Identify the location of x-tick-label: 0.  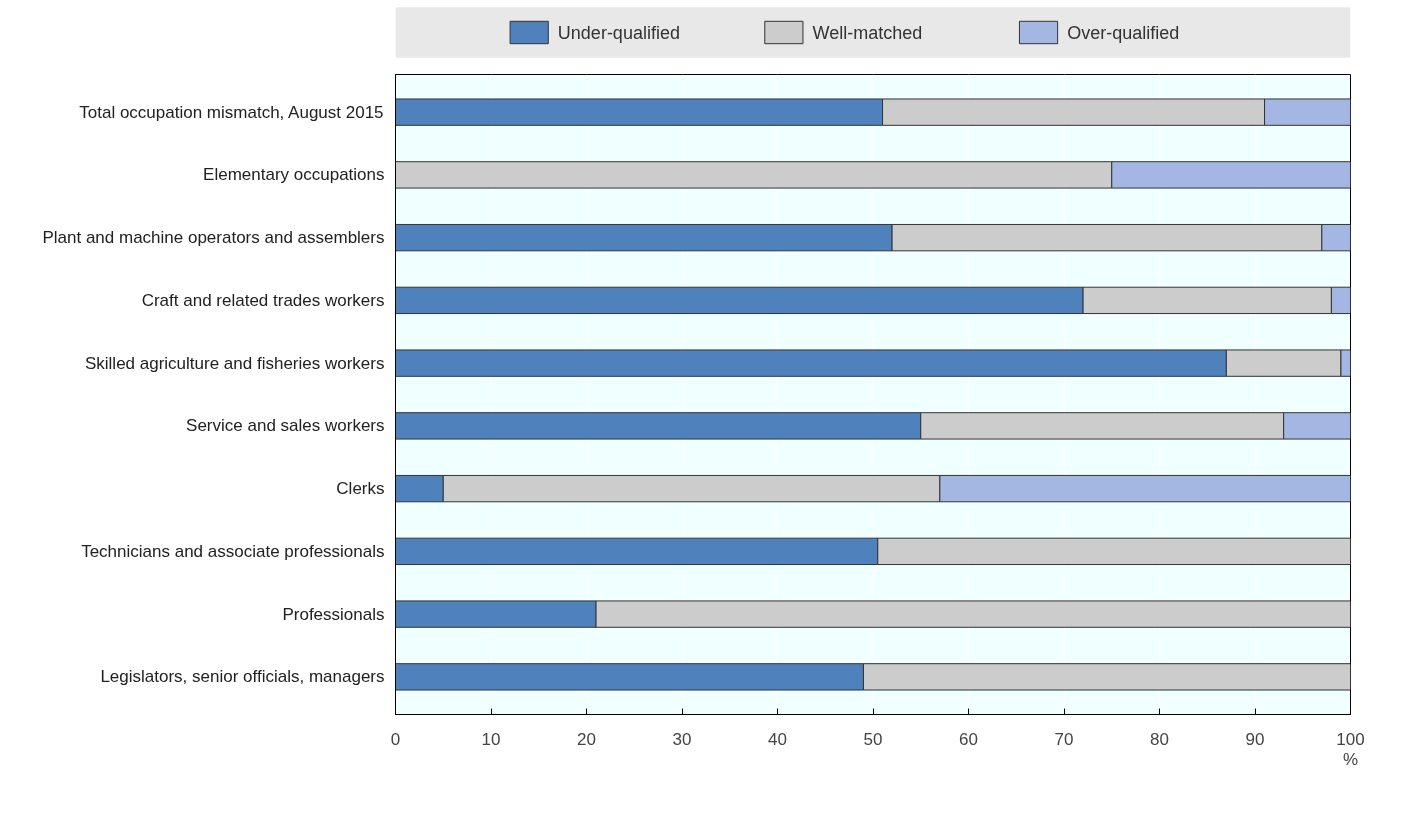
(395, 739).